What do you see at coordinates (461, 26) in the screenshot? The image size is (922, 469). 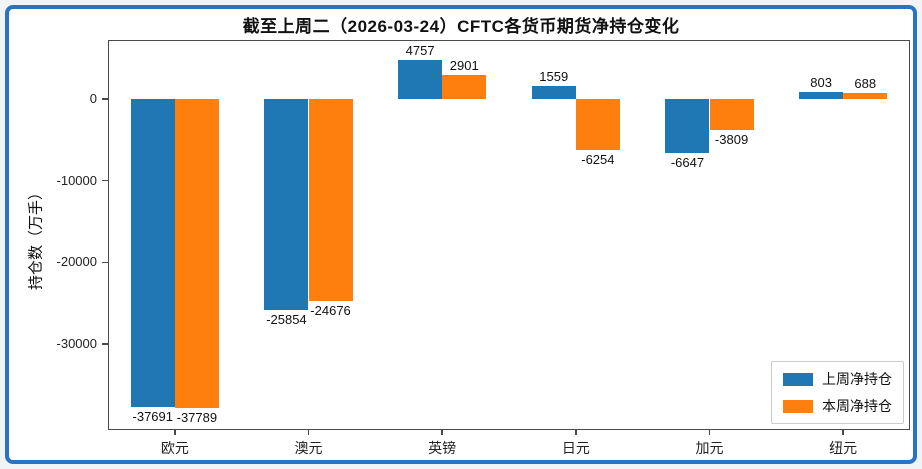 I see `chart-title: 截至上周二（2026-03-24）CFTC各货币期货净持仓变化` at bounding box center [461, 26].